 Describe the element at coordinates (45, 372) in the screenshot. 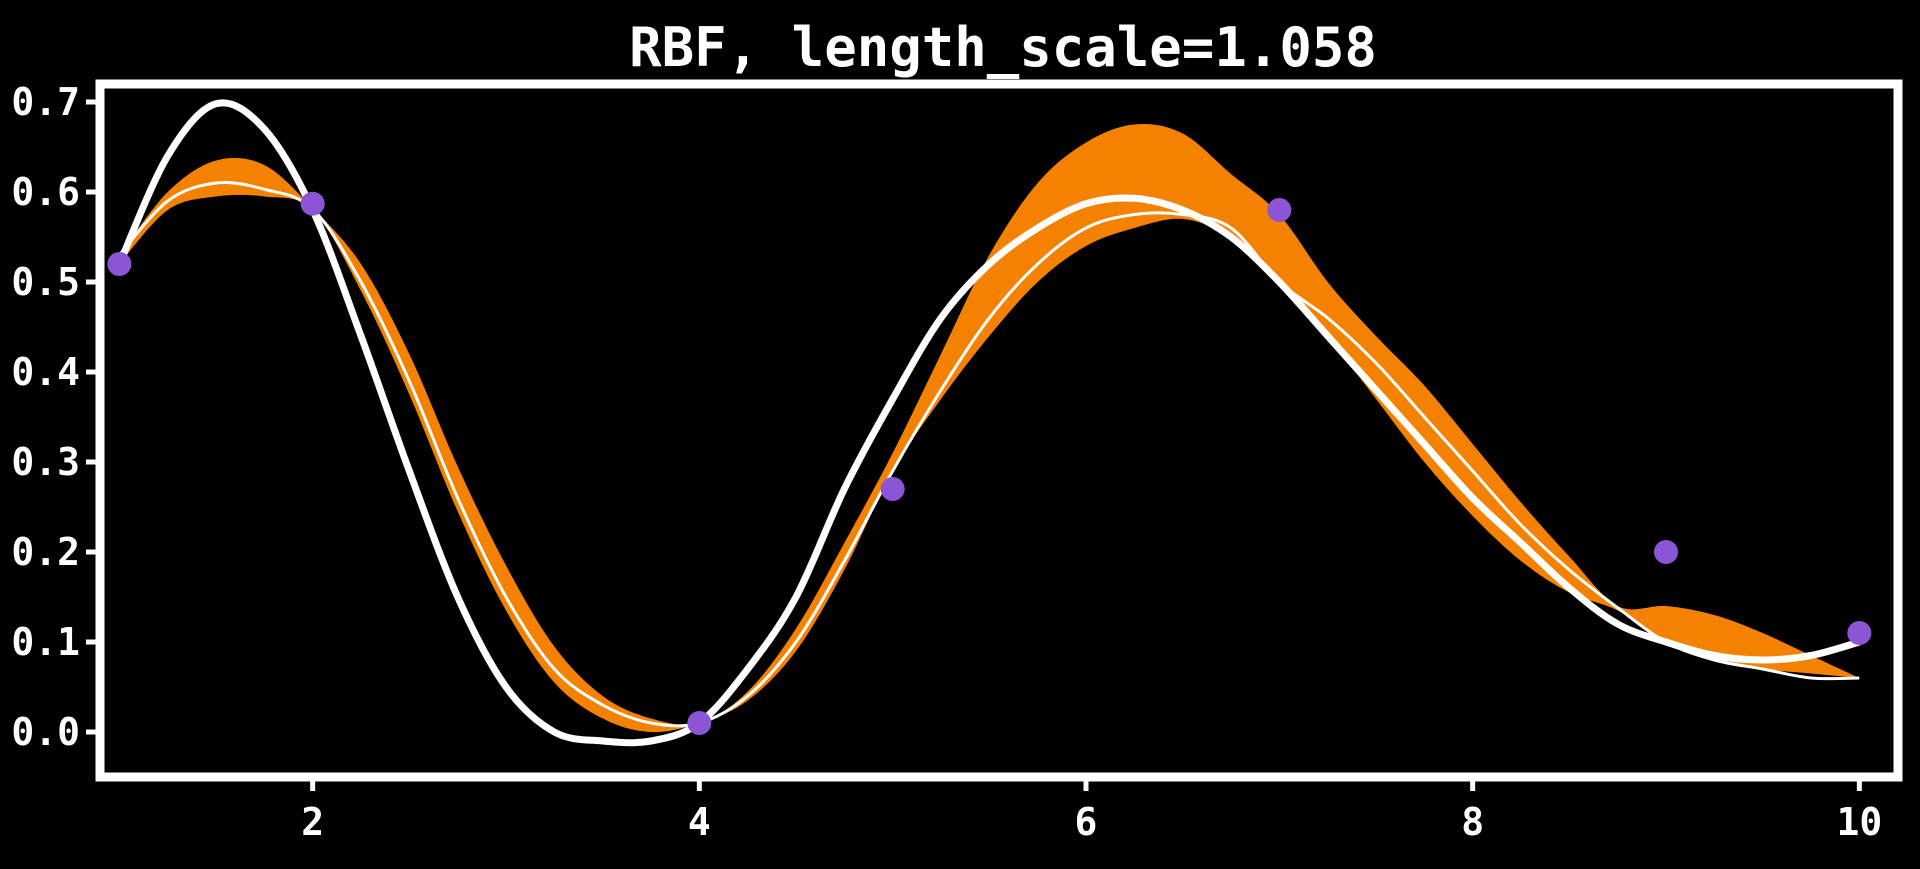

I see `y-tick-label: 0.4` at that location.